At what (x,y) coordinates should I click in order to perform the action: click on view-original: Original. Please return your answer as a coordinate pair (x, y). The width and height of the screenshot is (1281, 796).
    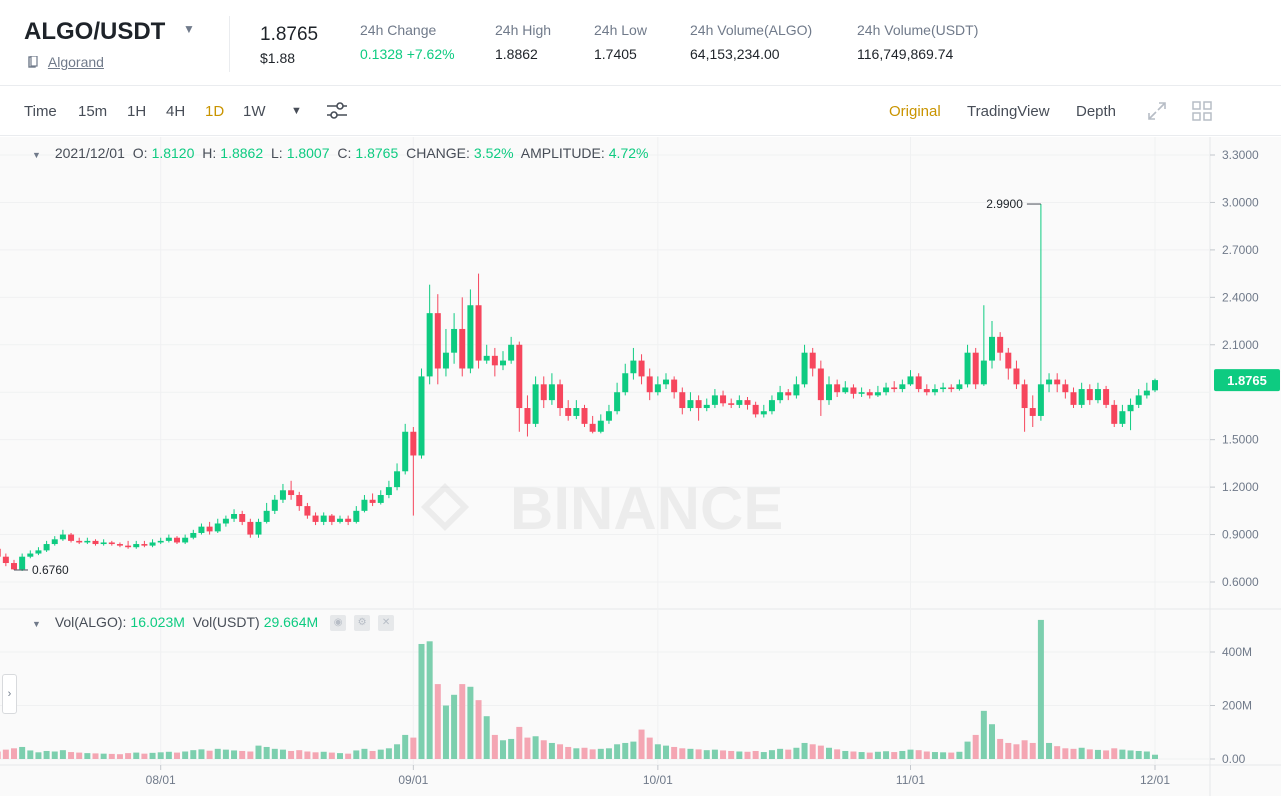
    Looking at the image, I should click on (915, 111).